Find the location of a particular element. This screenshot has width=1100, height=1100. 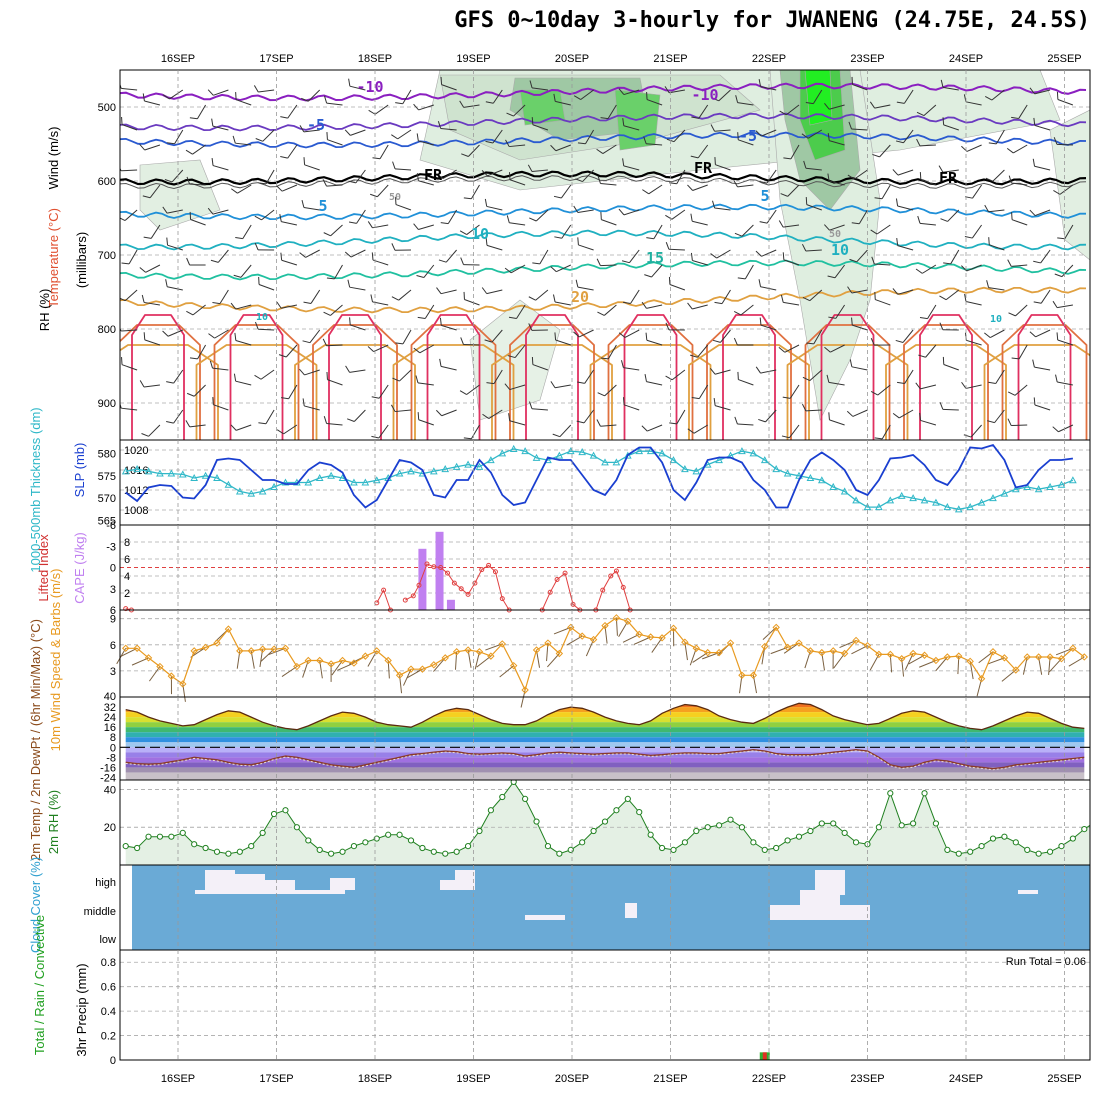

rh-shading is located at coordinates (1069, 185).